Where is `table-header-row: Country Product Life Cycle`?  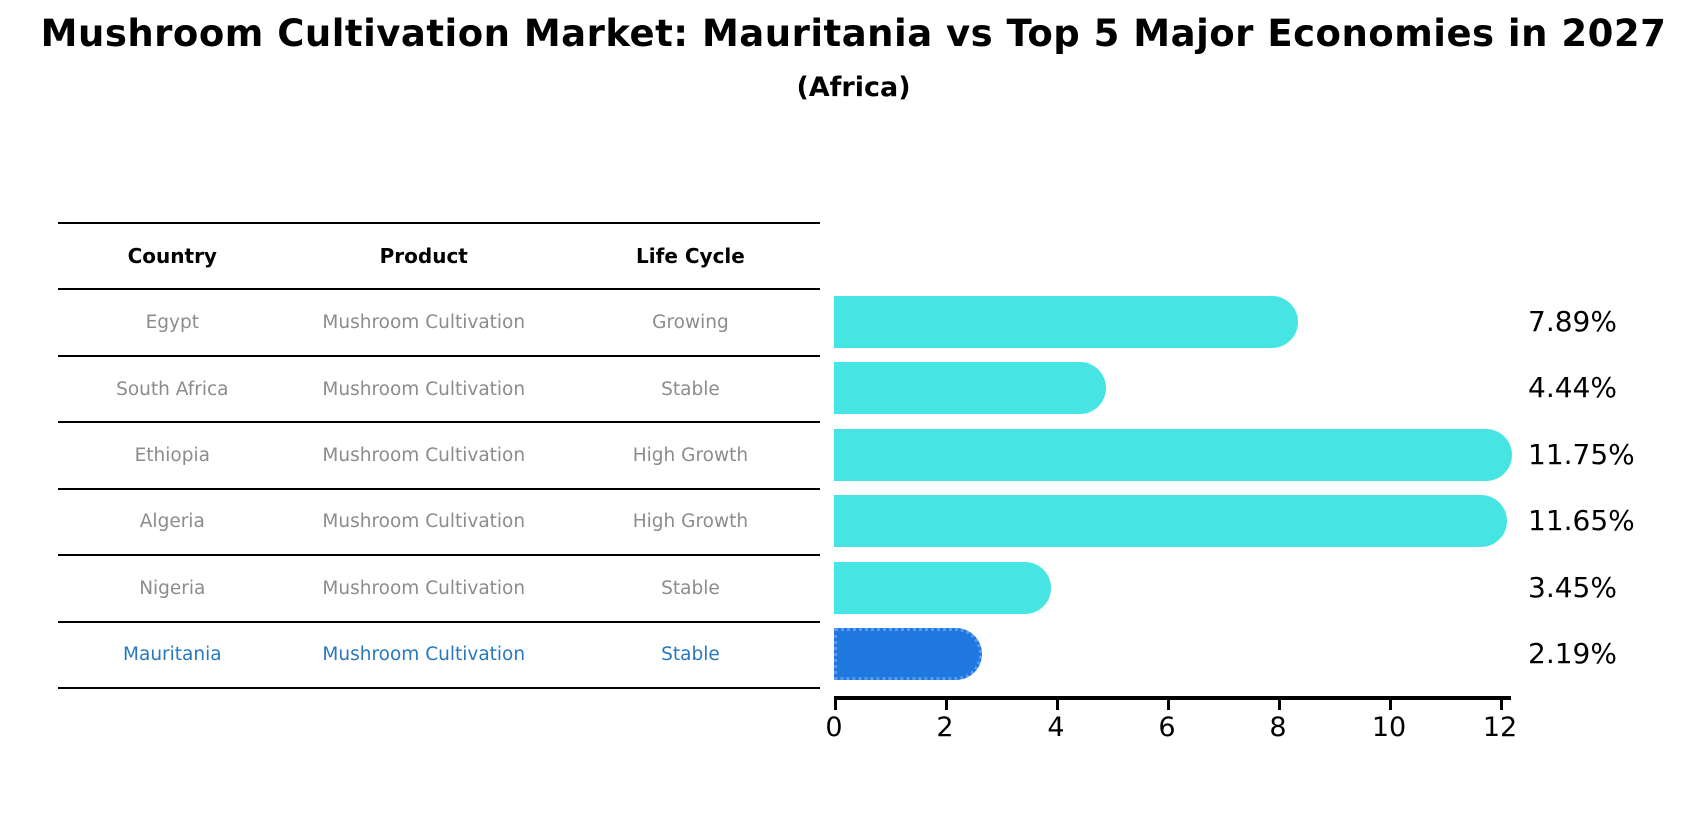 table-header-row: Country Product Life Cycle is located at coordinates (439, 257).